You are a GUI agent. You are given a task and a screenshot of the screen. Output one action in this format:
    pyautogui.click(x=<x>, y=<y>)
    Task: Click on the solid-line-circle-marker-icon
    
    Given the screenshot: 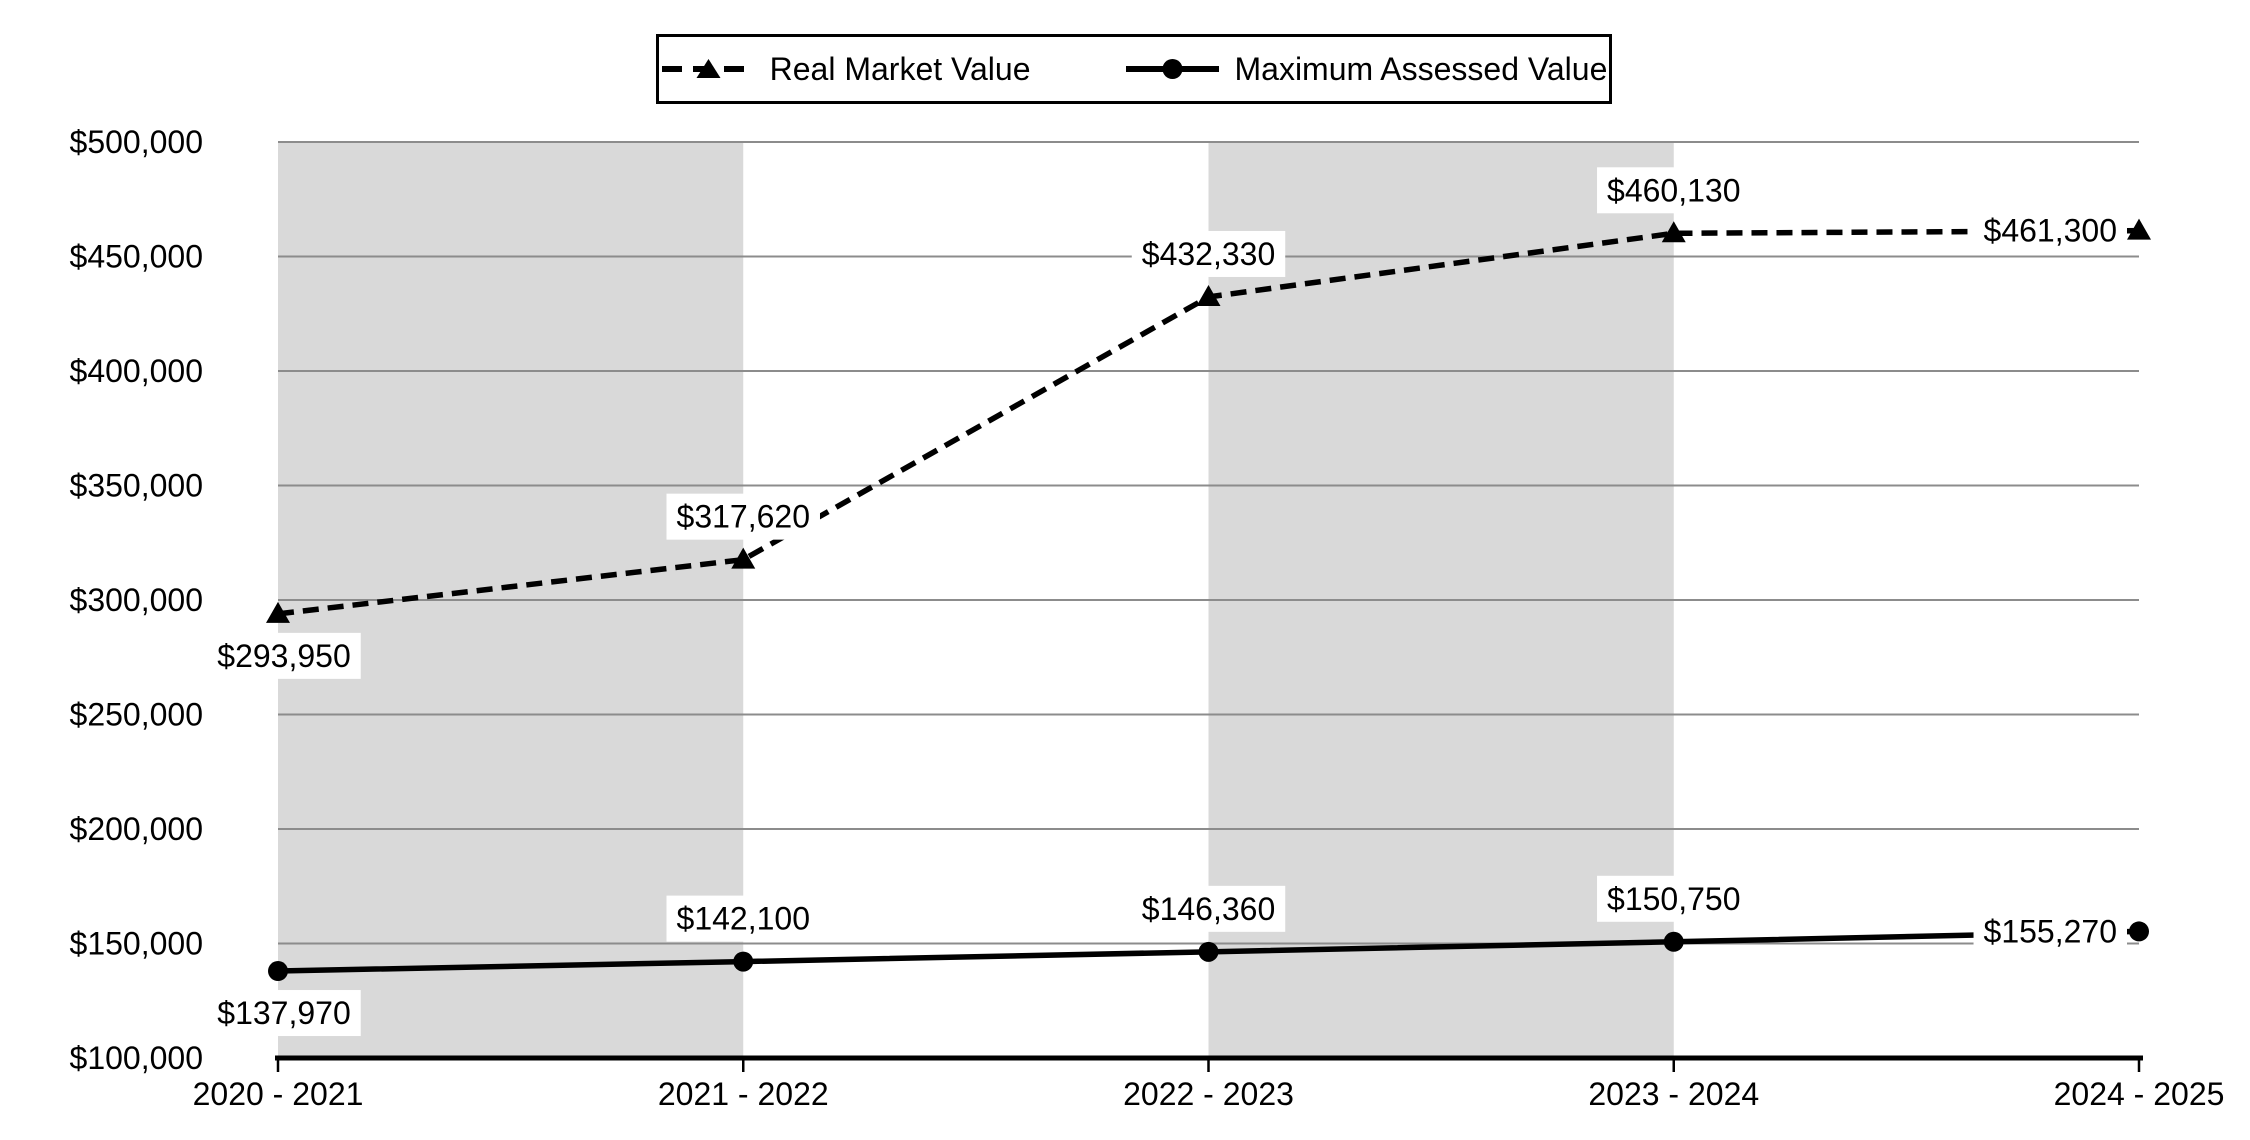 What is the action you would take?
    pyautogui.click(x=1173, y=69)
    